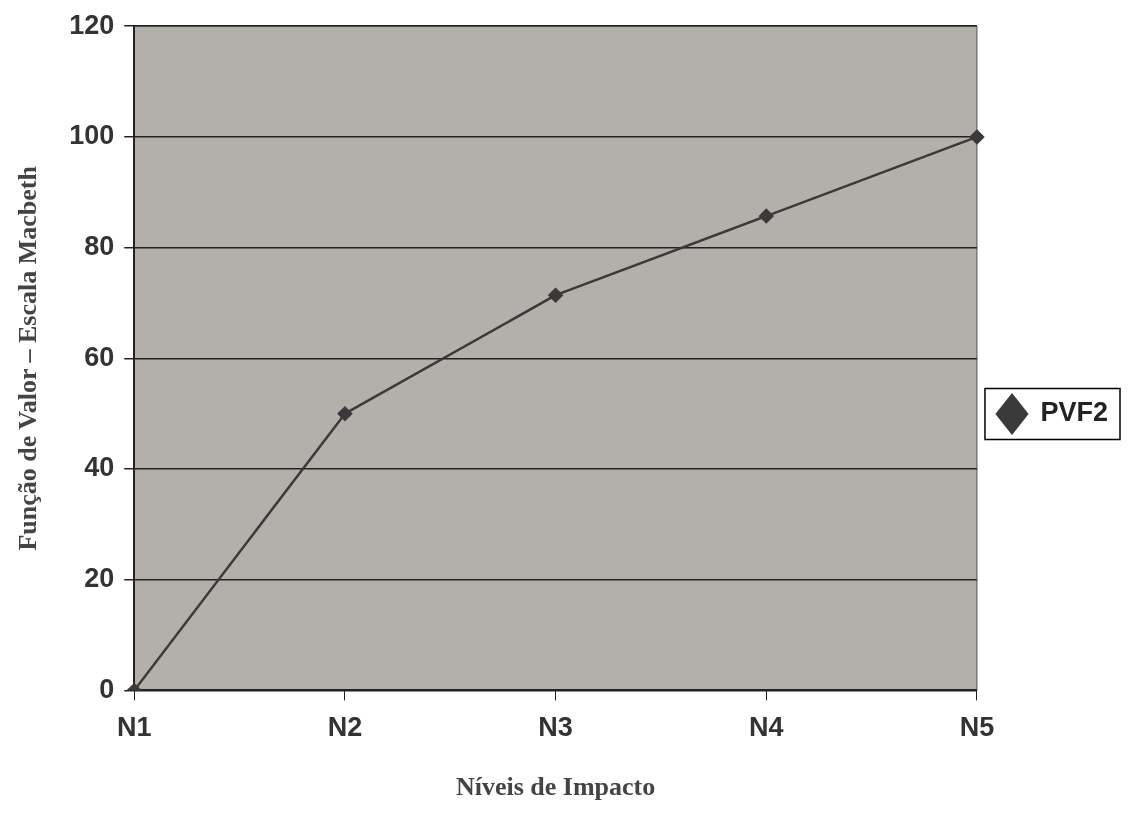 The height and width of the screenshot is (818, 1128). Describe the element at coordinates (977, 727) in the screenshot. I see `x-tick-label: N5` at that location.